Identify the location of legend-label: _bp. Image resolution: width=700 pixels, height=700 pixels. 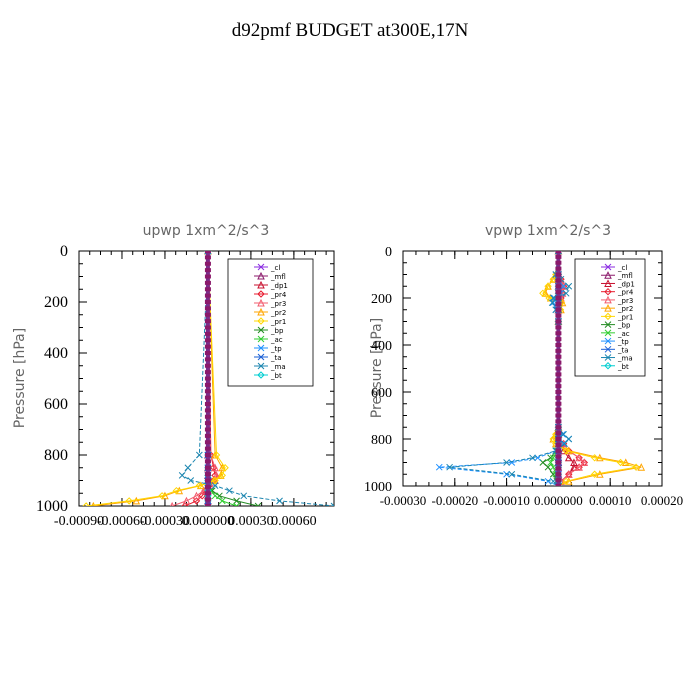
(277, 331).